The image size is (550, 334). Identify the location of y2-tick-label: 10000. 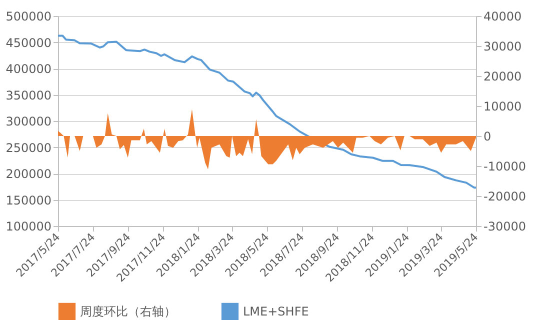
(503, 107).